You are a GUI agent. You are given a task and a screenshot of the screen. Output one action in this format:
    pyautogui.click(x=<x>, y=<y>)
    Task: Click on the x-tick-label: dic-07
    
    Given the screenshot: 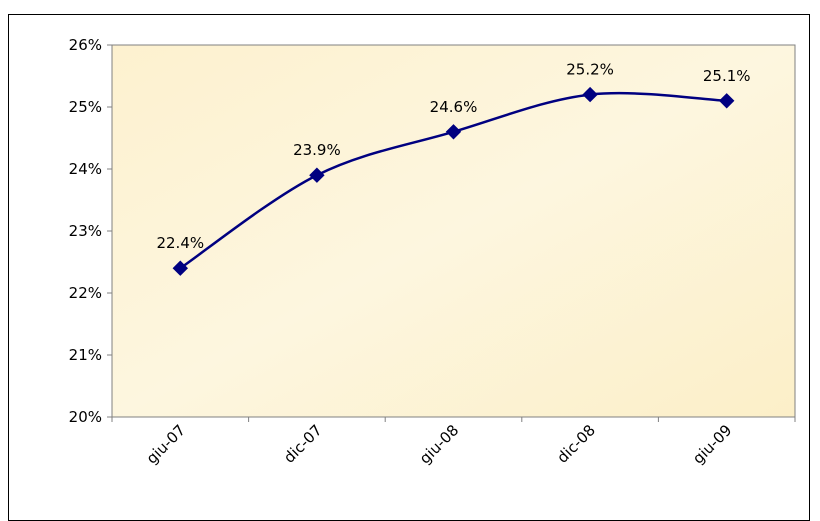 What is the action you would take?
    pyautogui.click(x=303, y=444)
    